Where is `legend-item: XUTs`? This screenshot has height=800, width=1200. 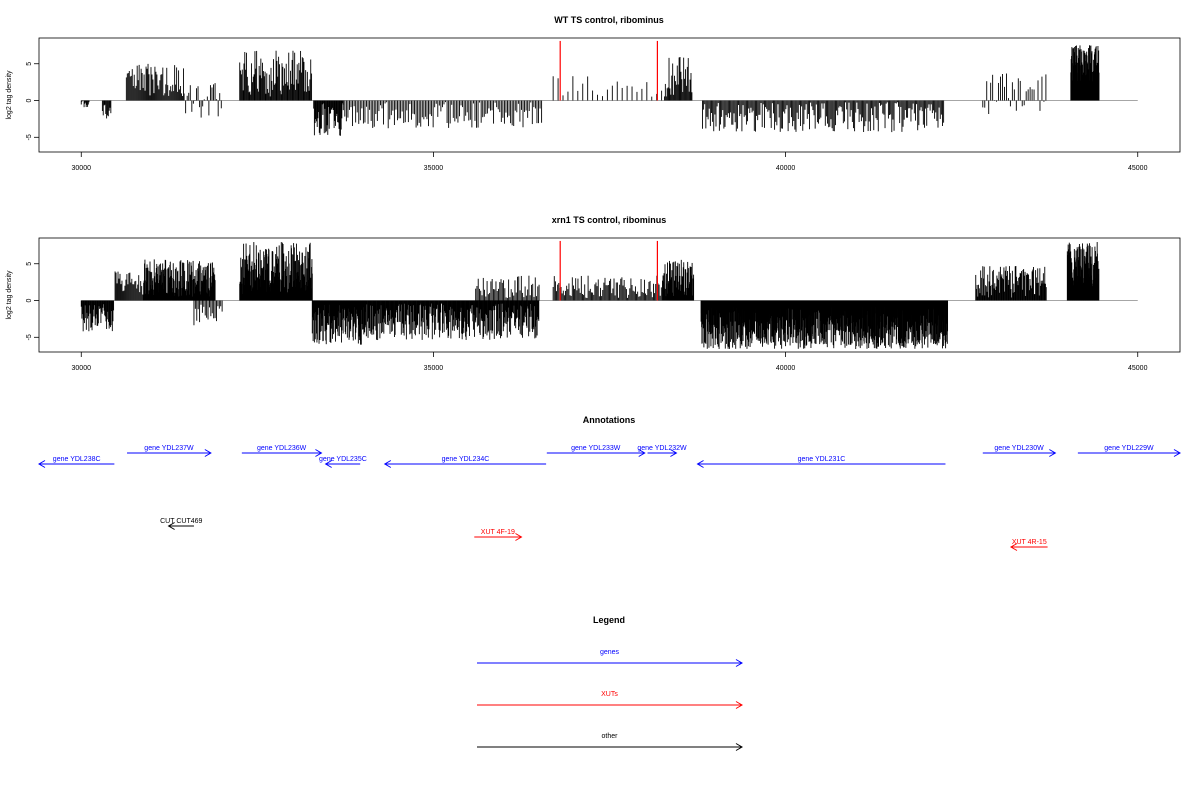 legend-item: XUTs is located at coordinates (610, 700).